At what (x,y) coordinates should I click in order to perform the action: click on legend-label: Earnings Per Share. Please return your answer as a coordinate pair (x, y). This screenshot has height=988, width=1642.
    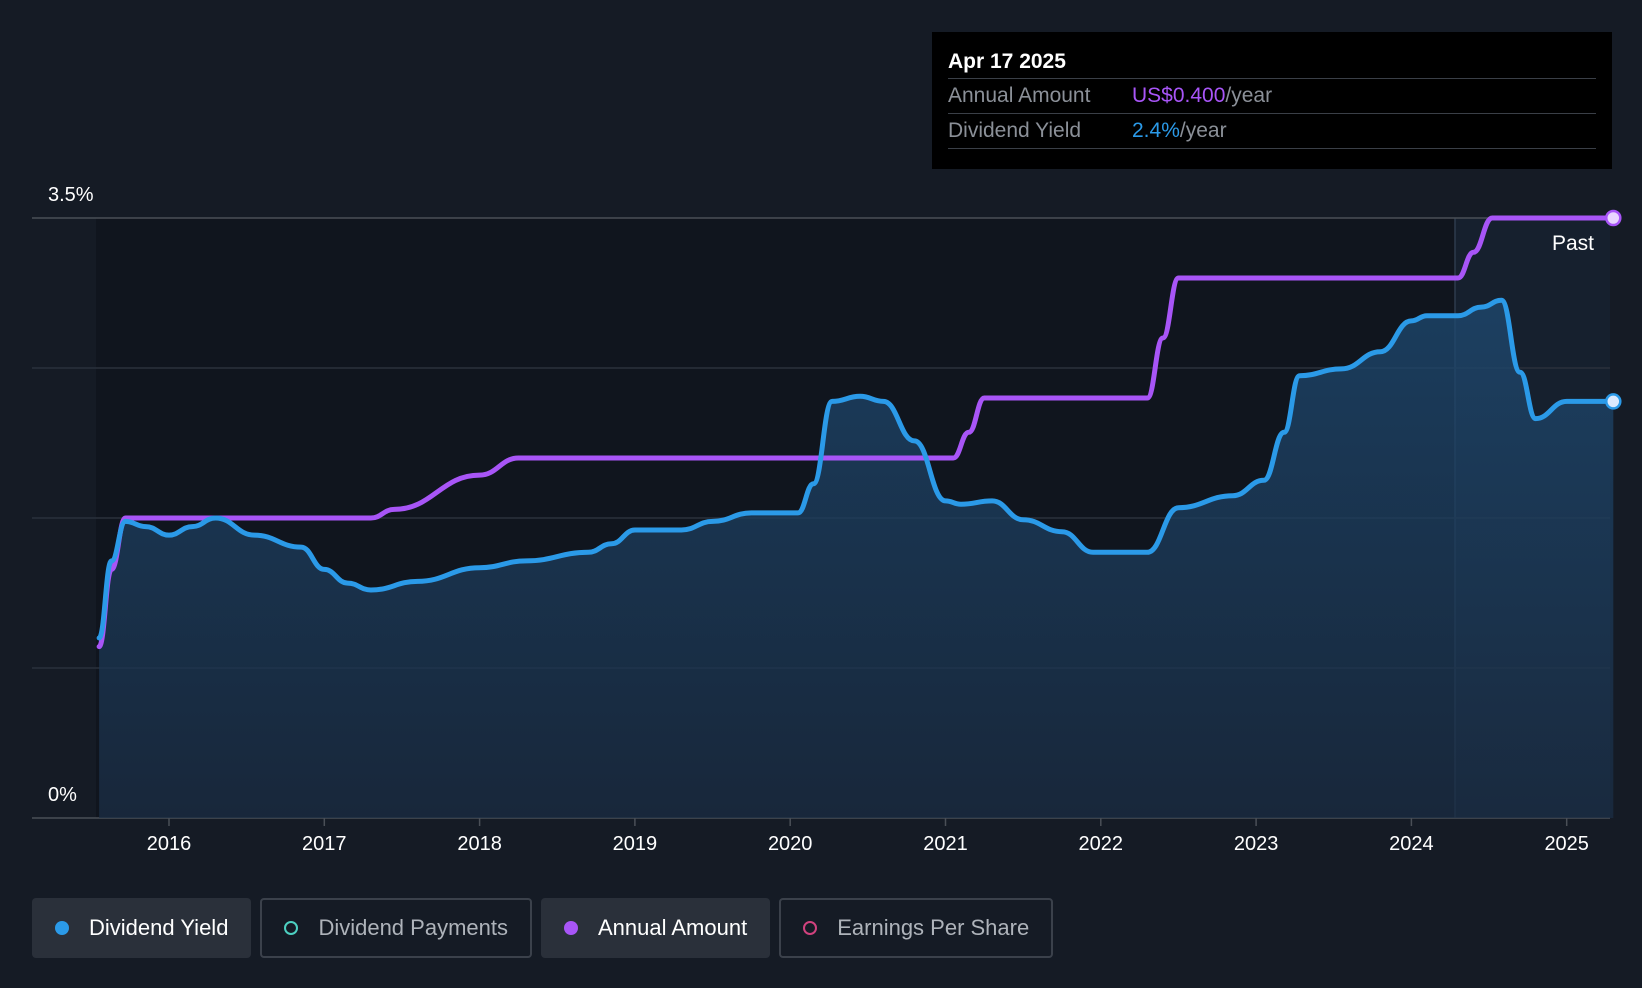
    Looking at the image, I should click on (933, 927).